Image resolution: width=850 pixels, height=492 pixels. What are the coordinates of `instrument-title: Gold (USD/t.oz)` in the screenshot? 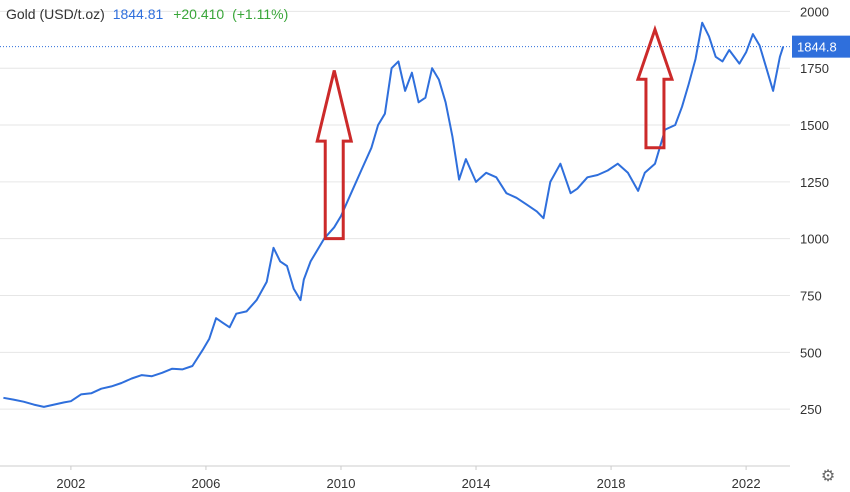 It's located at (55, 14).